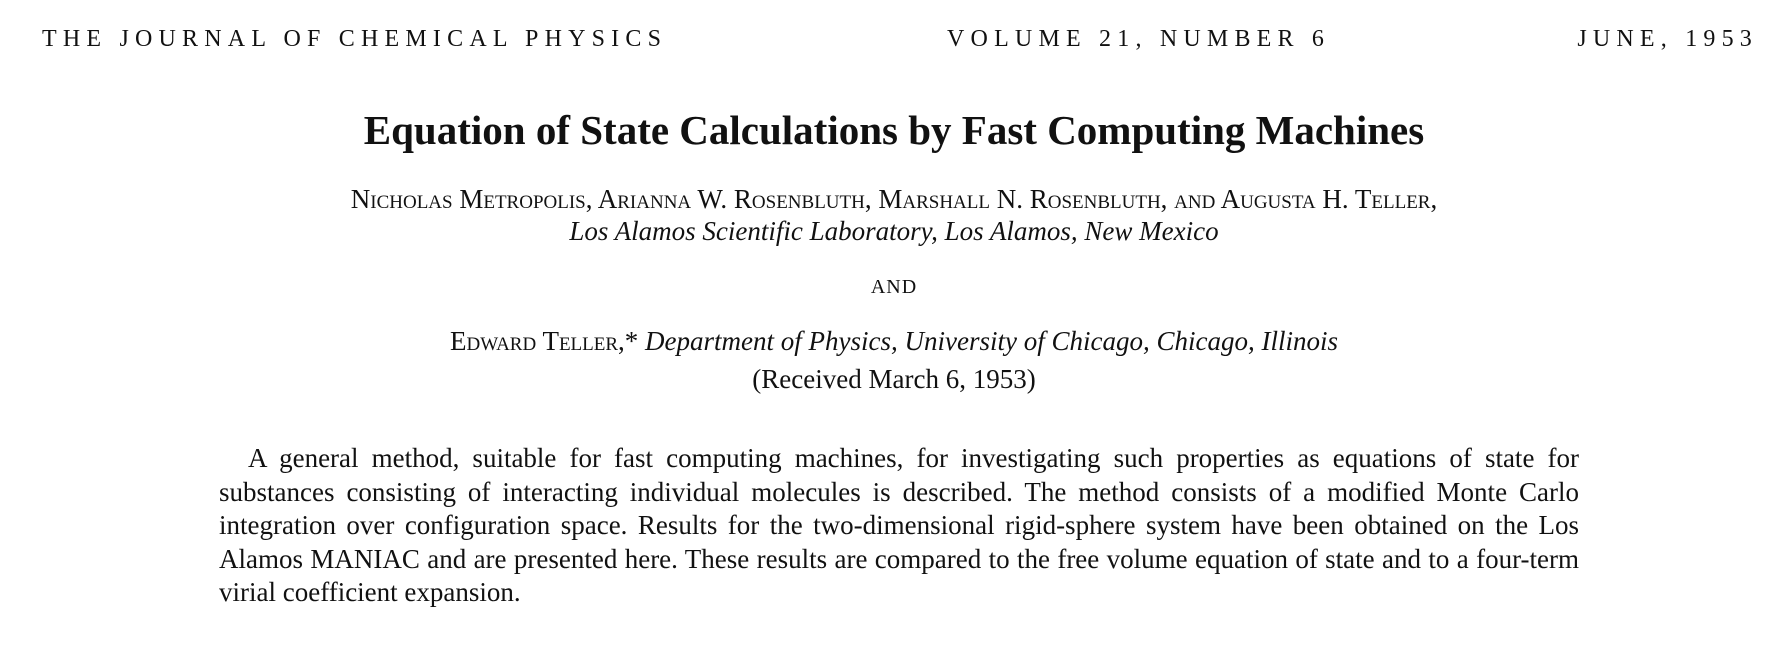 The width and height of the screenshot is (1788, 646). I want to click on author-teller: Edward Teller,*, so click(544, 341).